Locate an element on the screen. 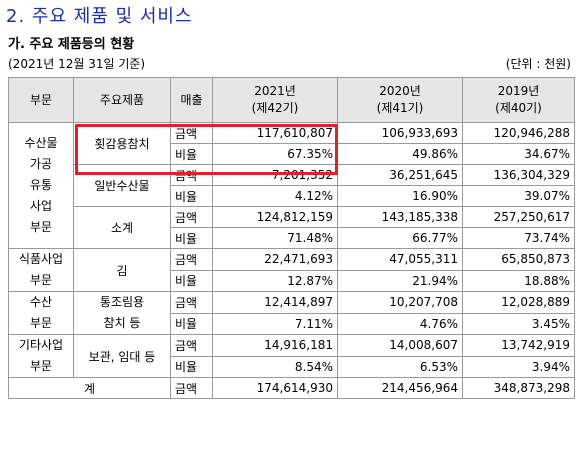  value-cell: 67.35% is located at coordinates (275, 154).